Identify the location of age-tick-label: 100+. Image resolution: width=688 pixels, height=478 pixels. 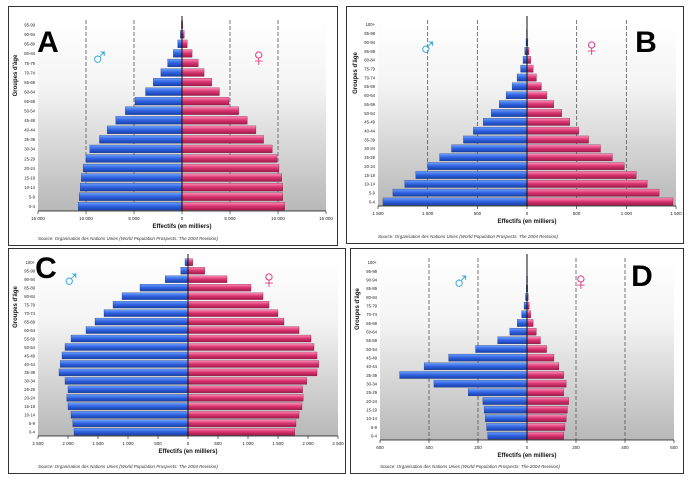
(373, 262).